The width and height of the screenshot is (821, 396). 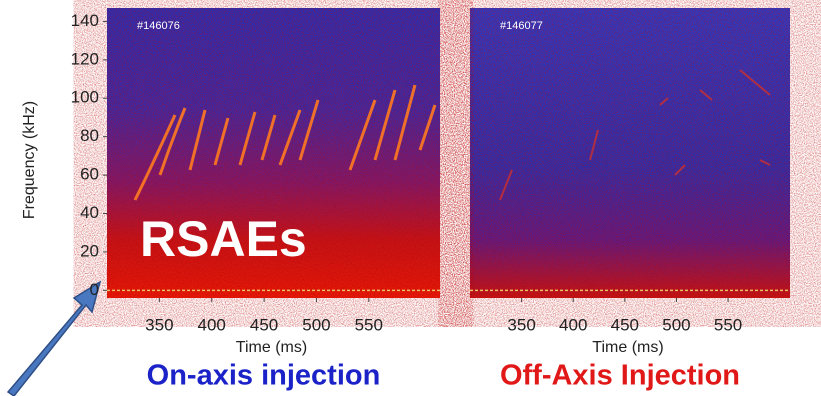 What do you see at coordinates (85, 58) in the screenshot?
I see `y-tick-label: 120` at bounding box center [85, 58].